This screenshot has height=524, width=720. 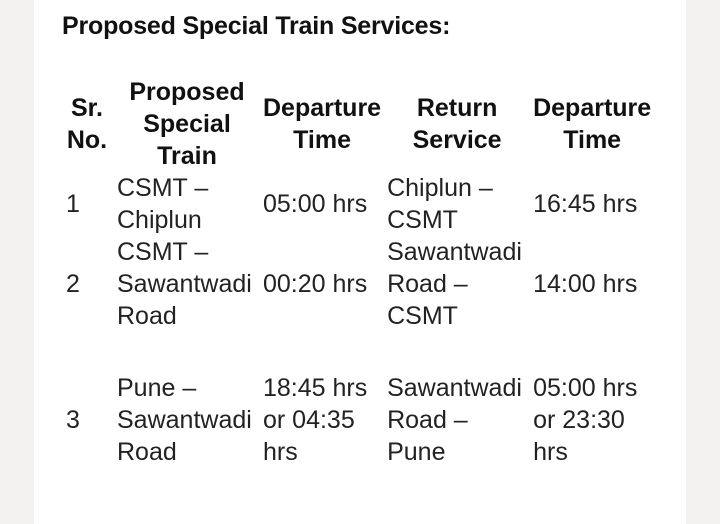 What do you see at coordinates (315, 420) in the screenshot?
I see `cell-departure: 18:45 hrs or 04:35 hrs` at bounding box center [315, 420].